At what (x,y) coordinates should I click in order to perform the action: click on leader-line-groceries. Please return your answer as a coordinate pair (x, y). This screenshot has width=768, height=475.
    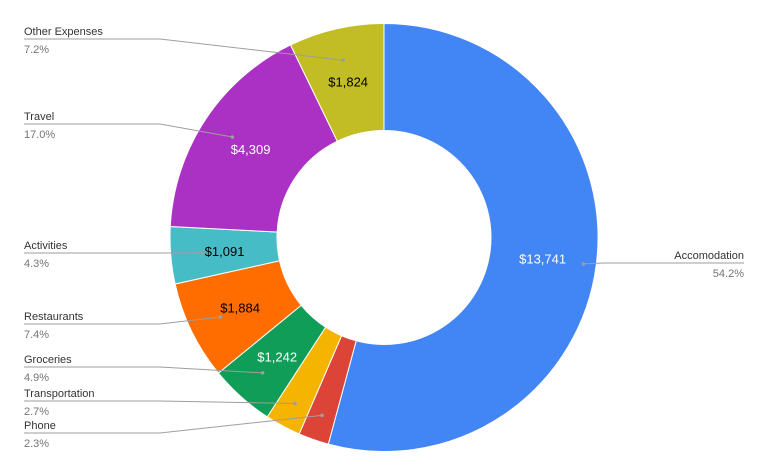
    Looking at the image, I should click on (143, 370).